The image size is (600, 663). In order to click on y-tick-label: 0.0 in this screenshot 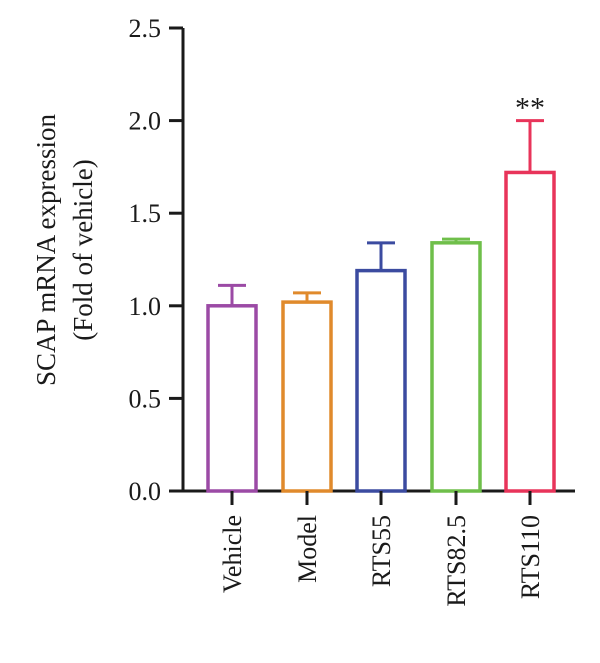, I will do `click(145, 491)`.